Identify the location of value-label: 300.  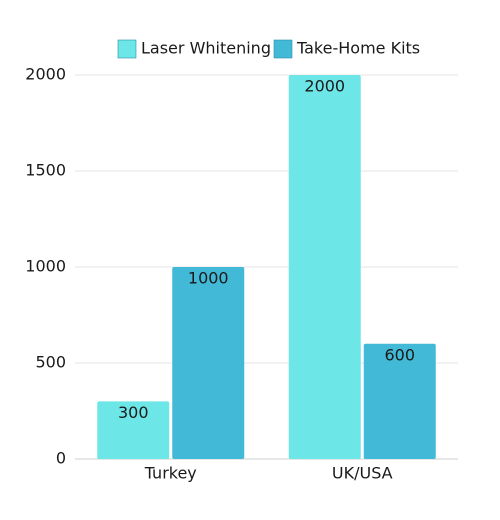
(133, 412).